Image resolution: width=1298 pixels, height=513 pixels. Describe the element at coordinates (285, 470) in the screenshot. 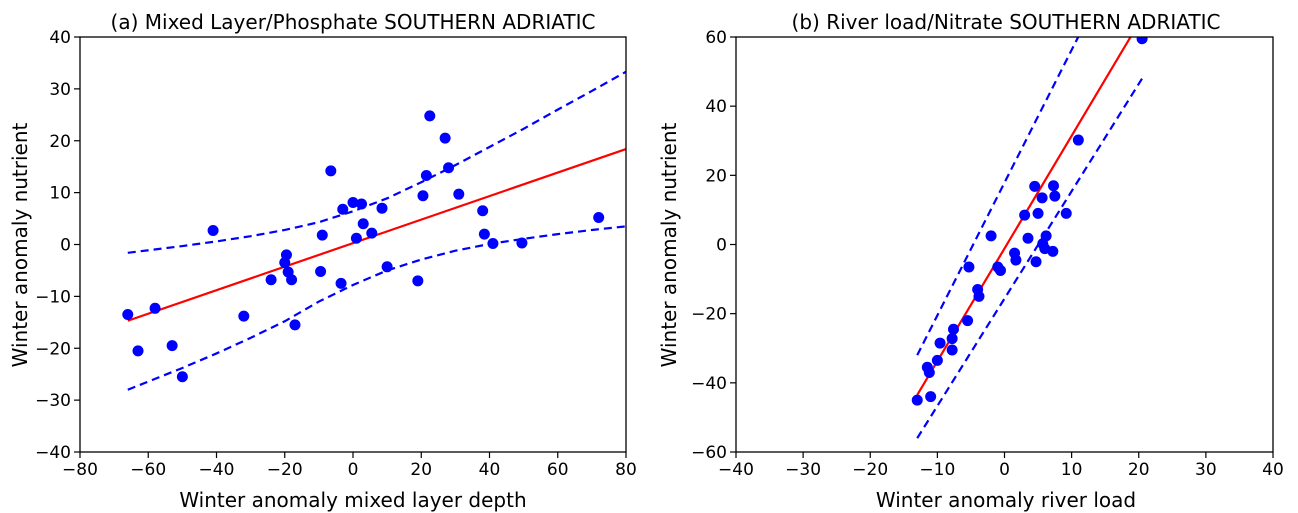

I see `panel-a-x-tick-label: −20` at that location.